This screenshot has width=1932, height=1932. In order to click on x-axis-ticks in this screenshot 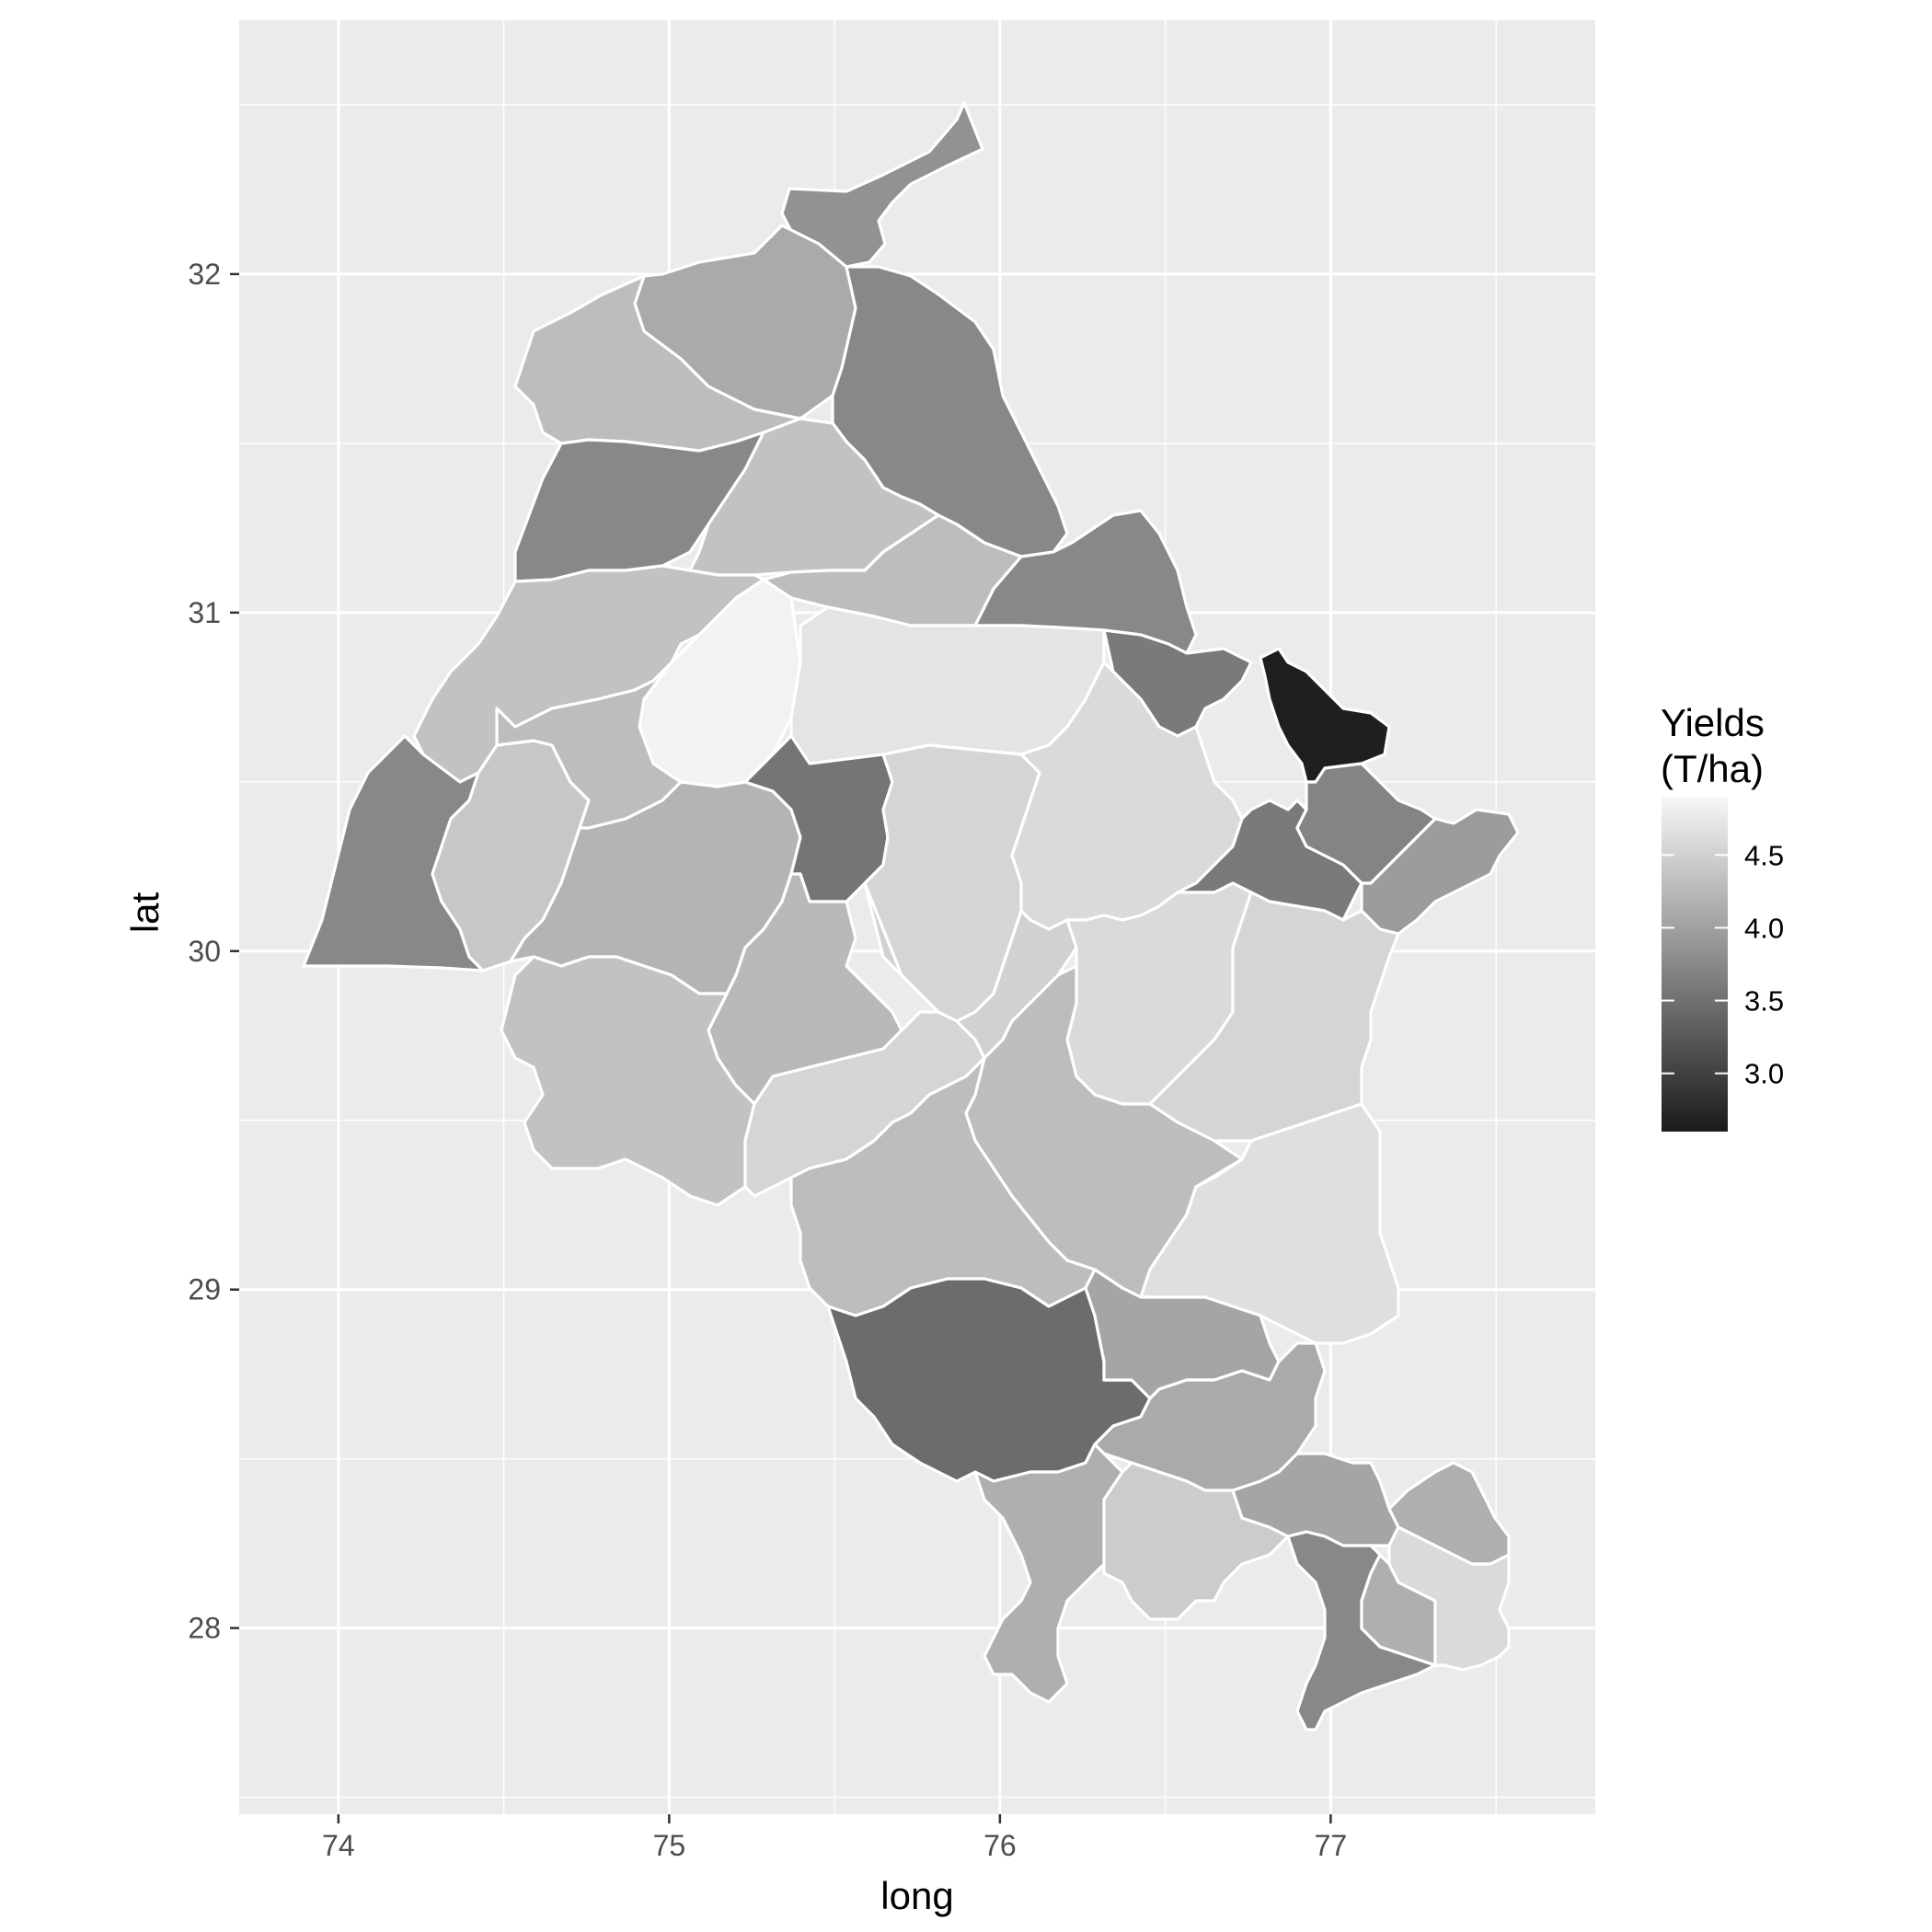, I will do `click(834, 1818)`.